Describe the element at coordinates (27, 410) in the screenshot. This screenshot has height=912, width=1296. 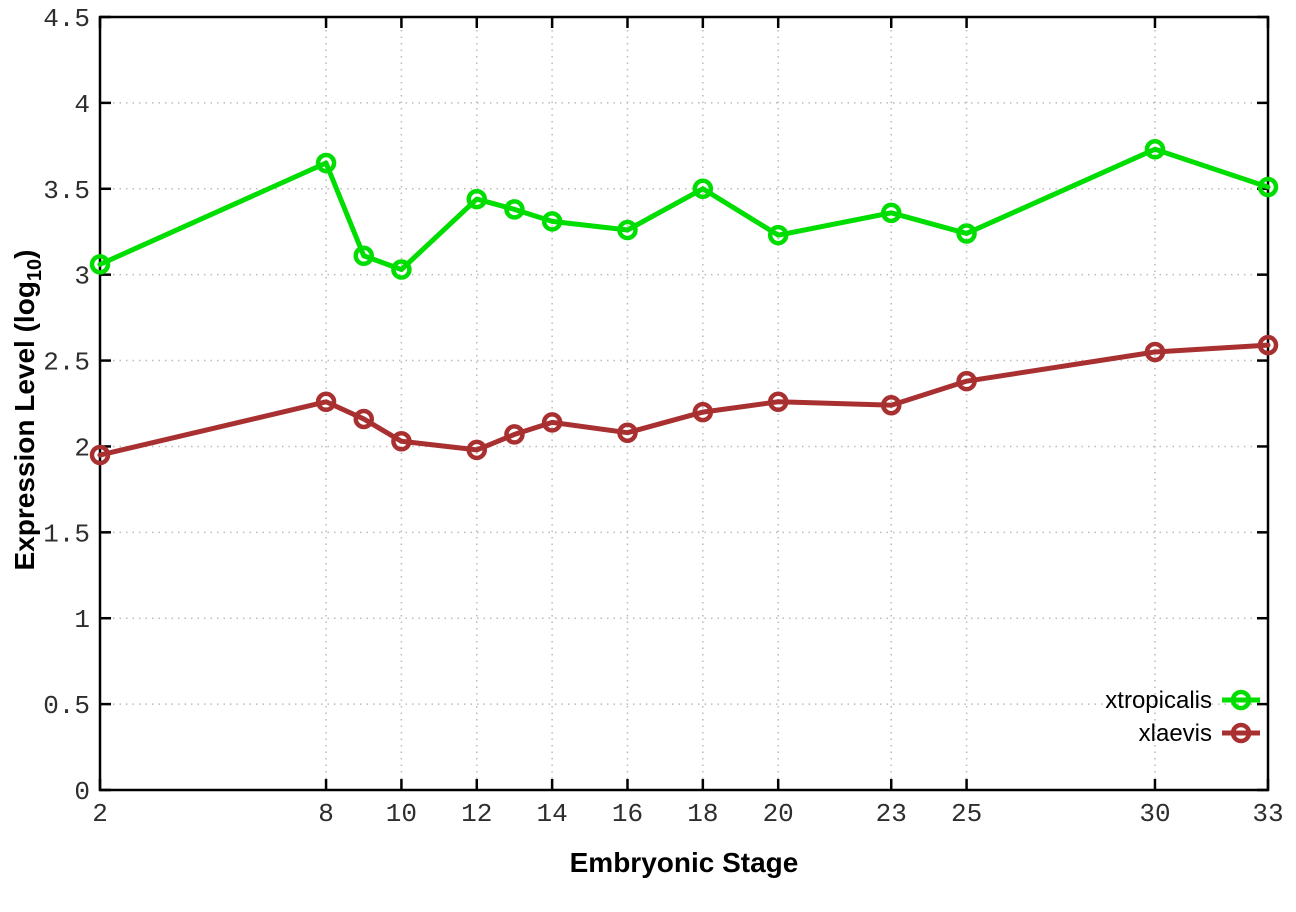
I see `y-axis-title: Expression Level (log10)` at that location.